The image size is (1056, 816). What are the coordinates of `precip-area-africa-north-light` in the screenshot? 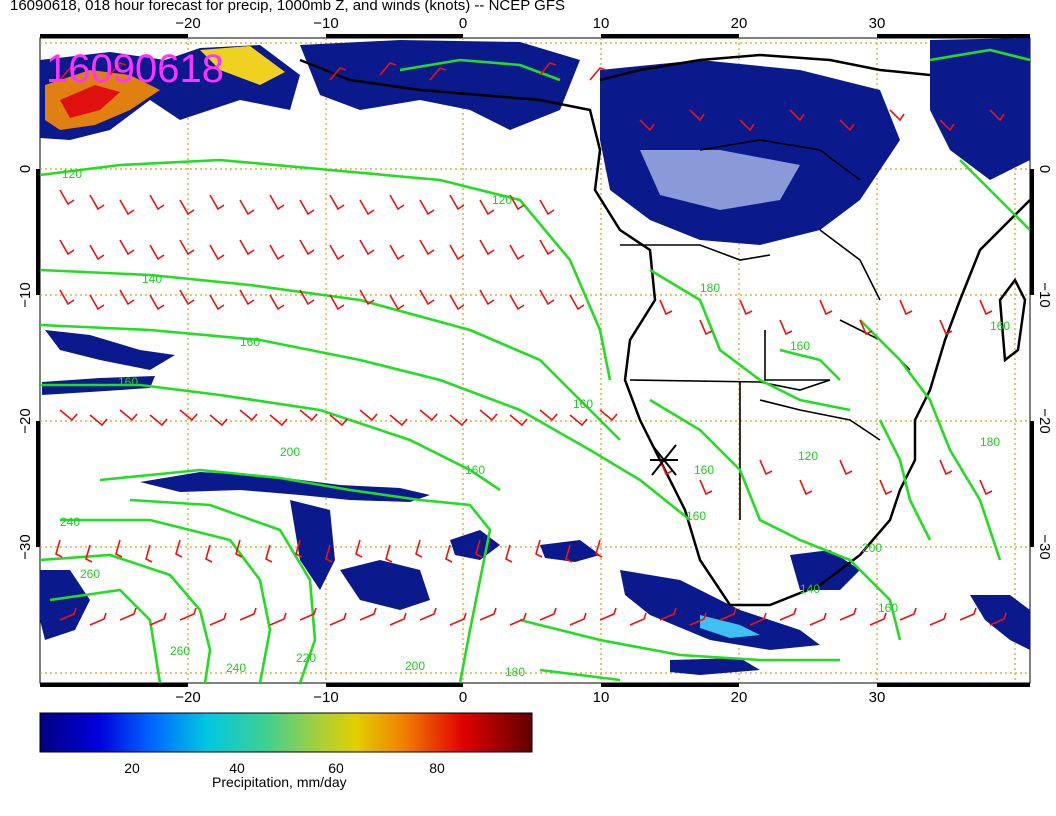 It's located at (720, 180).